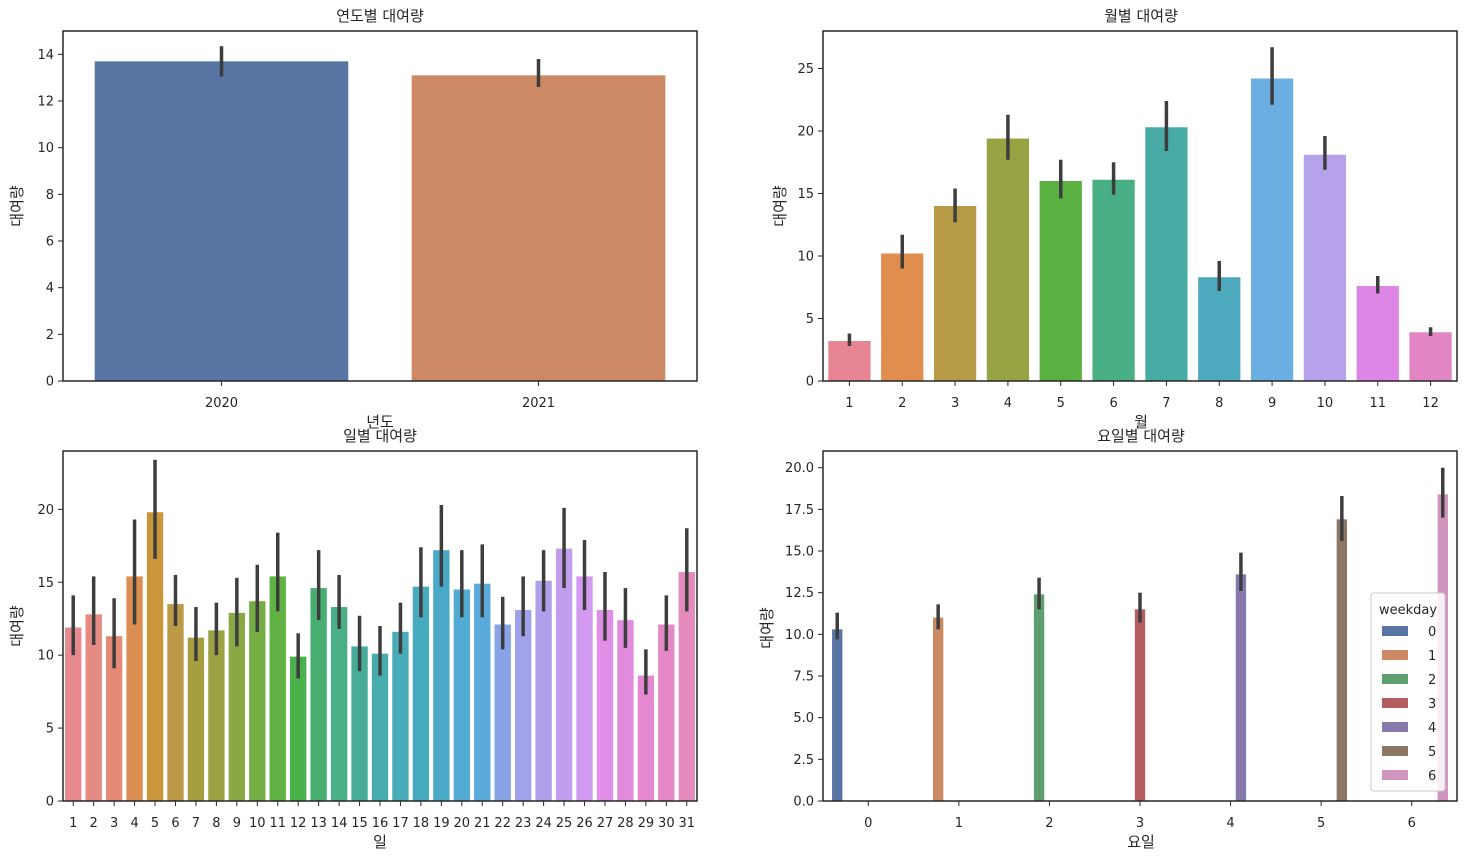  I want to click on xtick-label: 21, so click(482, 823).